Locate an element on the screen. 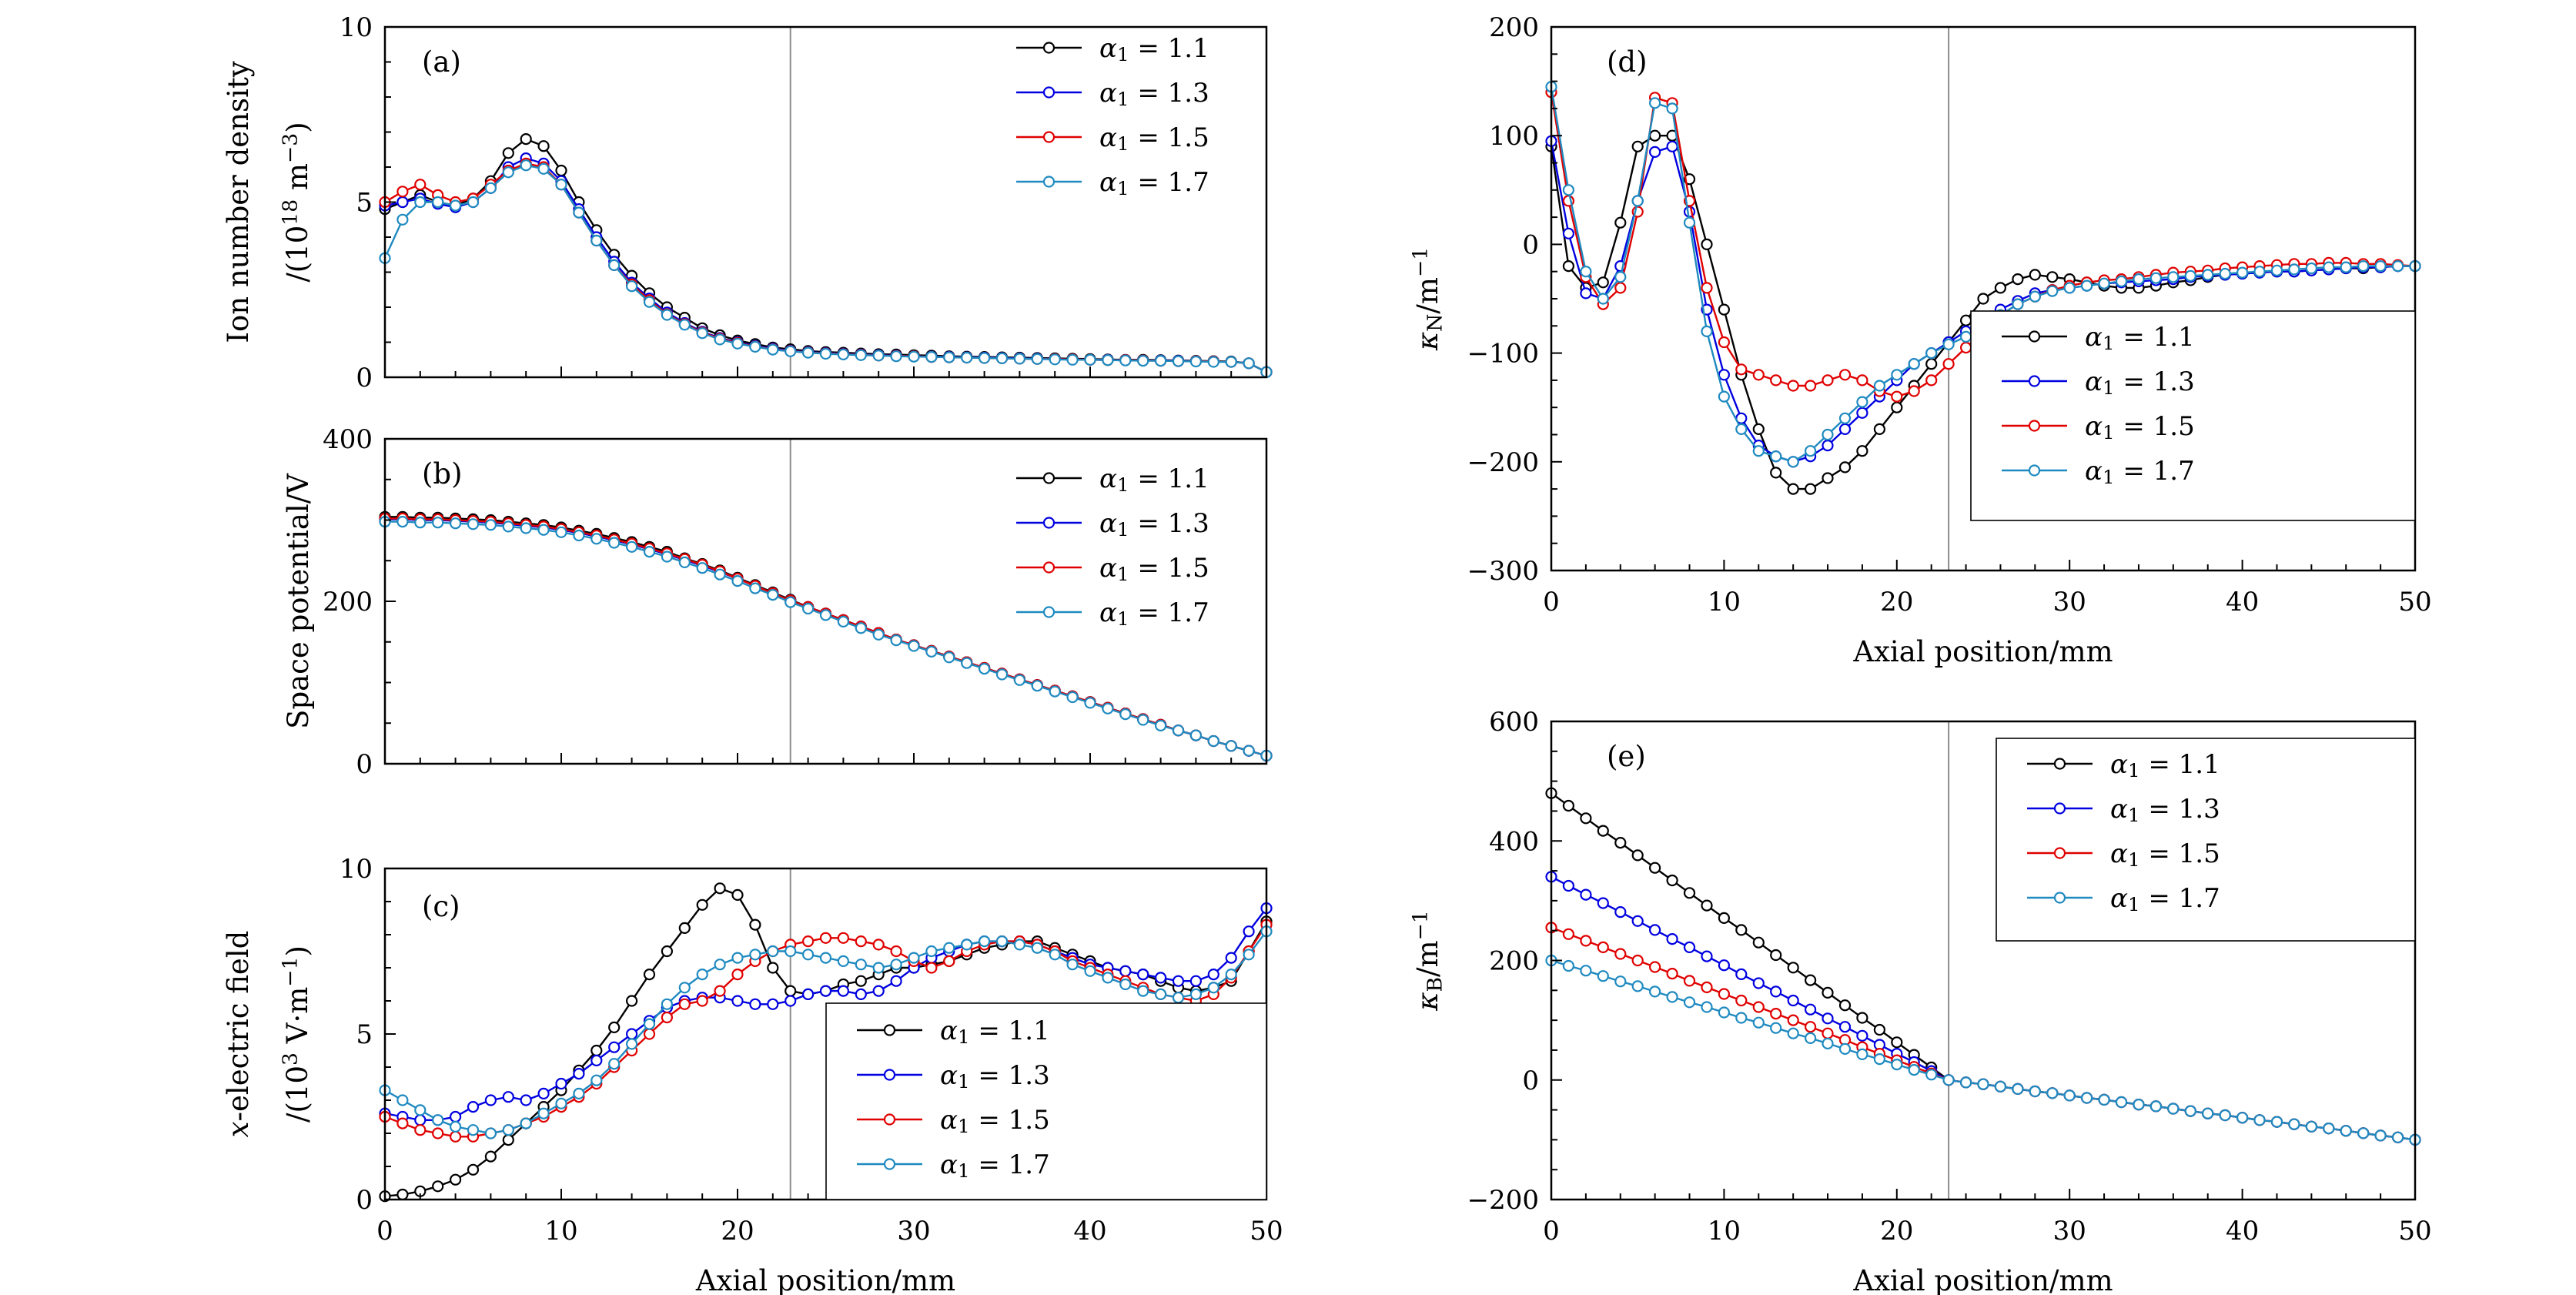 The width and height of the screenshot is (2576, 1295). legend: α1 = 1.1 α1 = 1.3 α1 = 1.5 α1 = 1.7 is located at coordinates (2206, 840).